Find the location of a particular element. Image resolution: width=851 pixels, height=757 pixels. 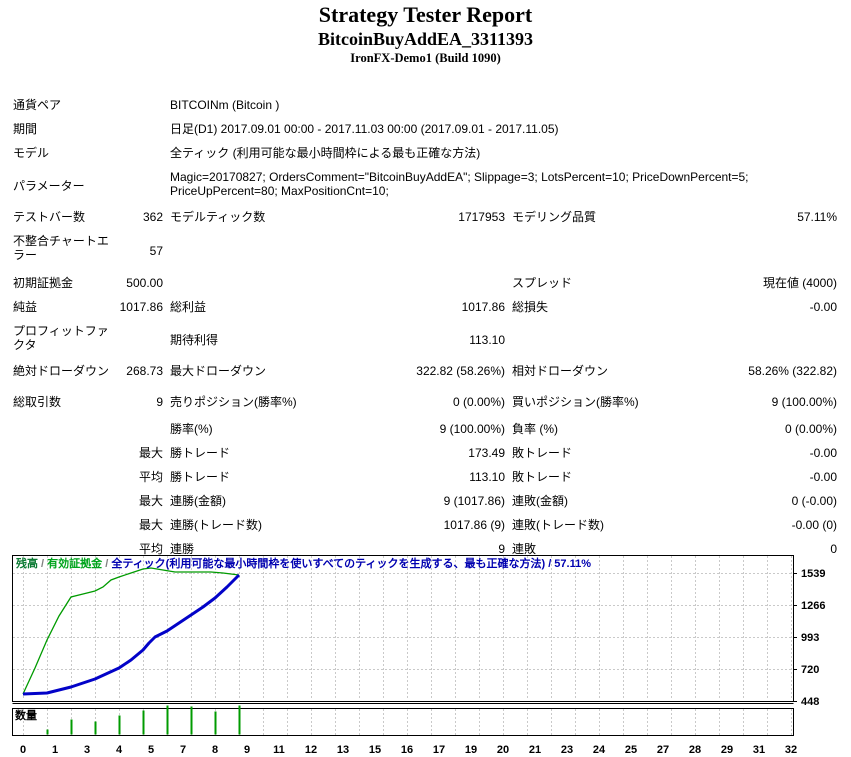

x-axis-label: 29 is located at coordinates (727, 750).